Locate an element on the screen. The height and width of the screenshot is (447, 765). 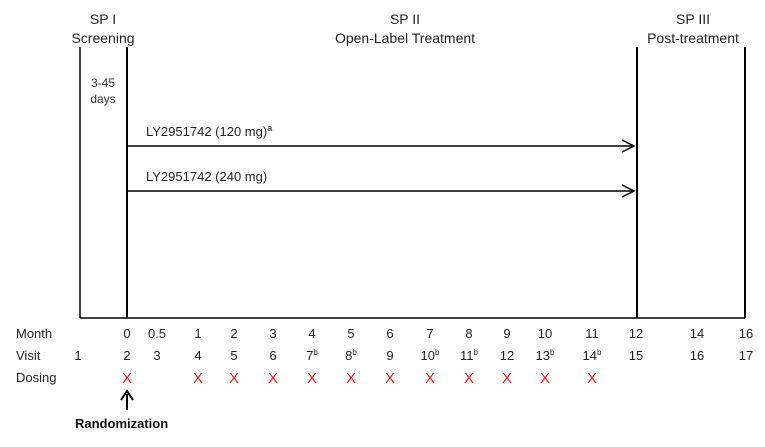
month-cell: 14 is located at coordinates (697, 333).